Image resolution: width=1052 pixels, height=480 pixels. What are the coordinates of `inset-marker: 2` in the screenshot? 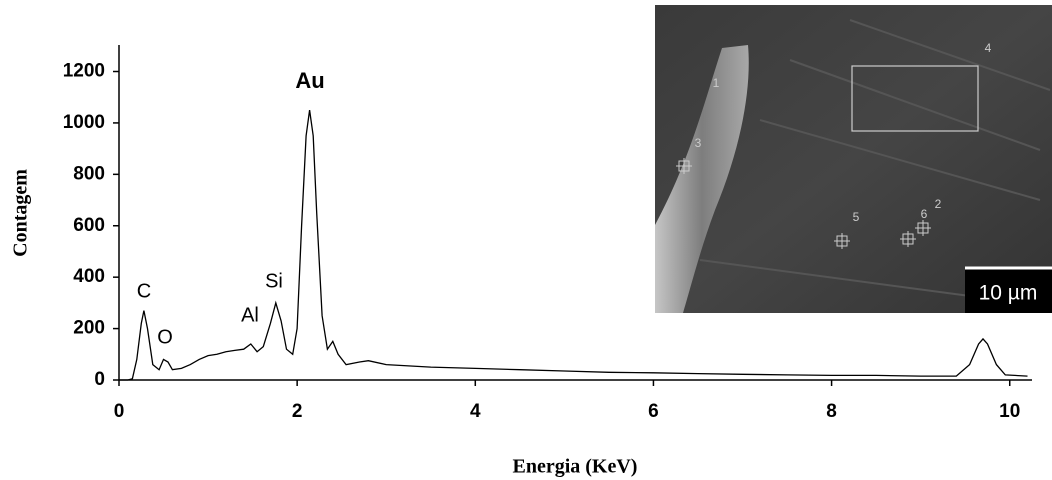 It's located at (938, 204).